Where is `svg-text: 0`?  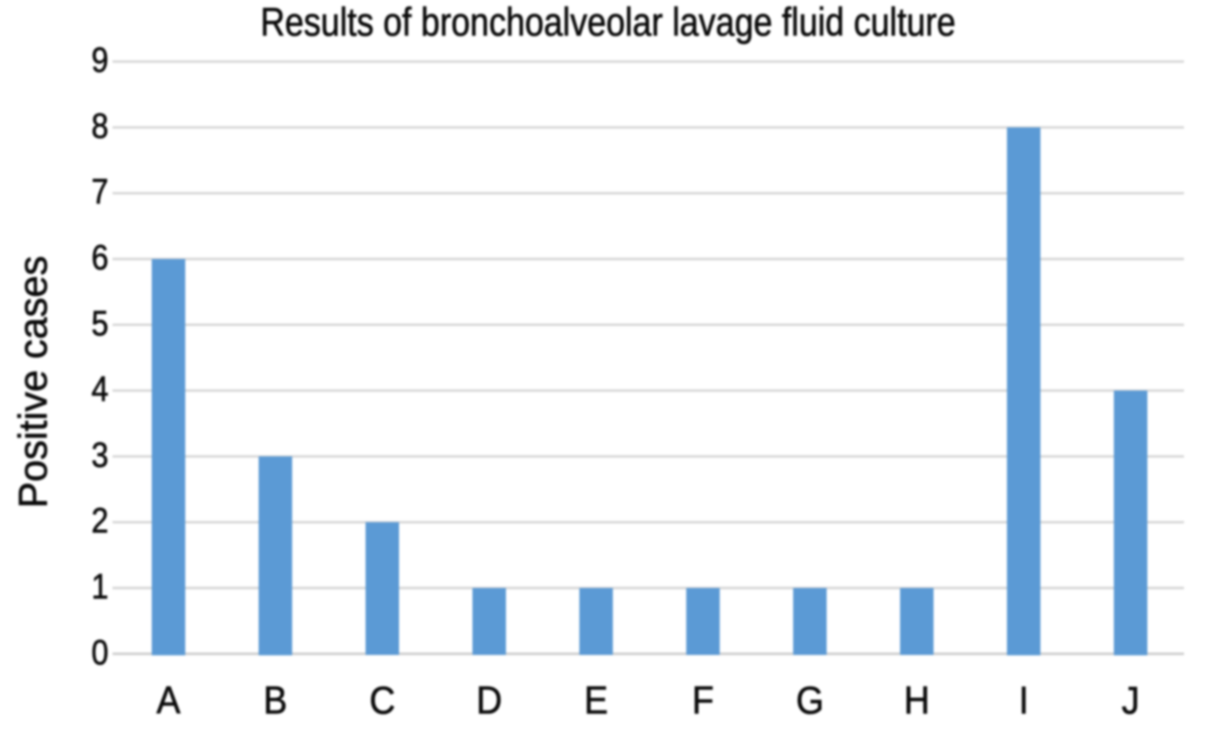 svg-text: 0 is located at coordinates (99, 651).